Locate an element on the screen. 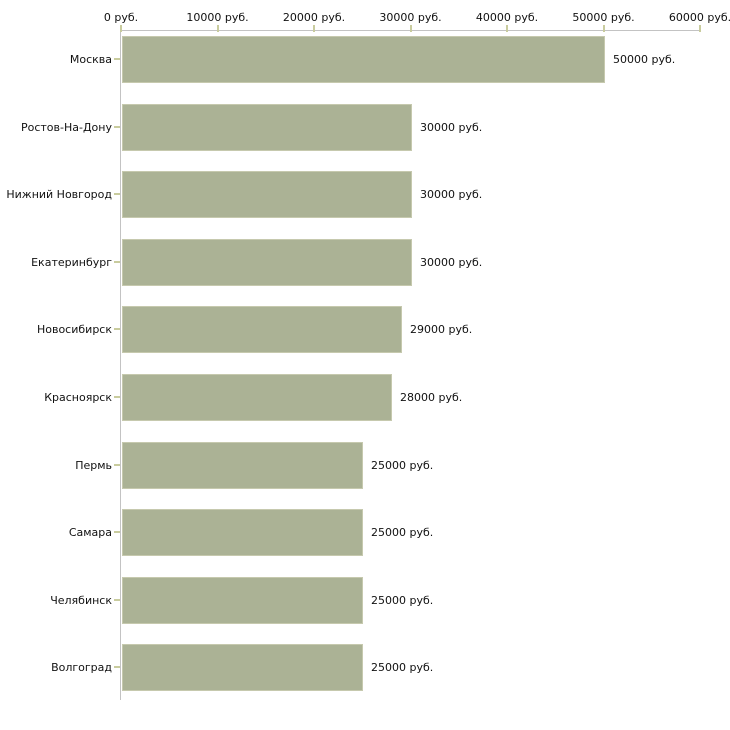 This screenshot has width=730, height=730. category-label: Волгоград is located at coordinates (81, 667).